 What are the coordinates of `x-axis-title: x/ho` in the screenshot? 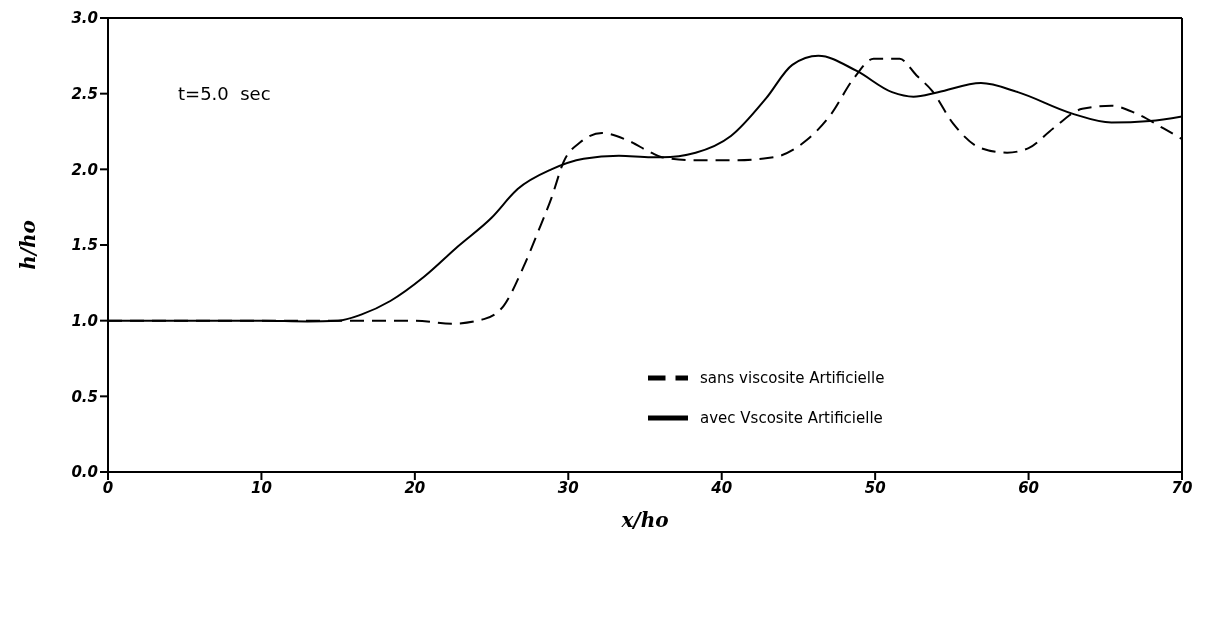 It's located at (644, 520).